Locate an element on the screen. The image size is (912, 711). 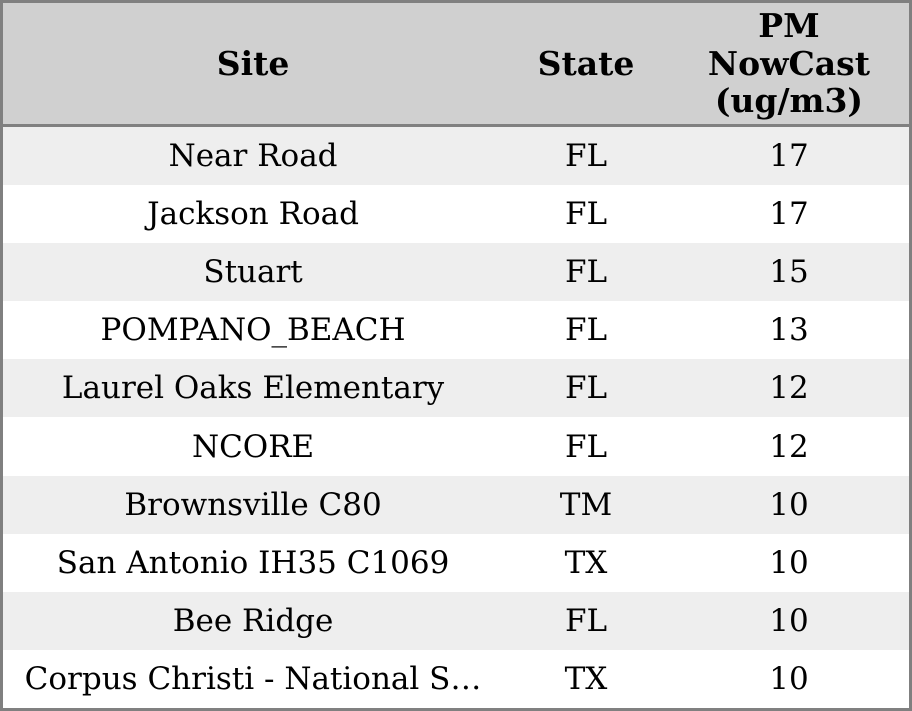
value-cell: 13 is located at coordinates (789, 330).